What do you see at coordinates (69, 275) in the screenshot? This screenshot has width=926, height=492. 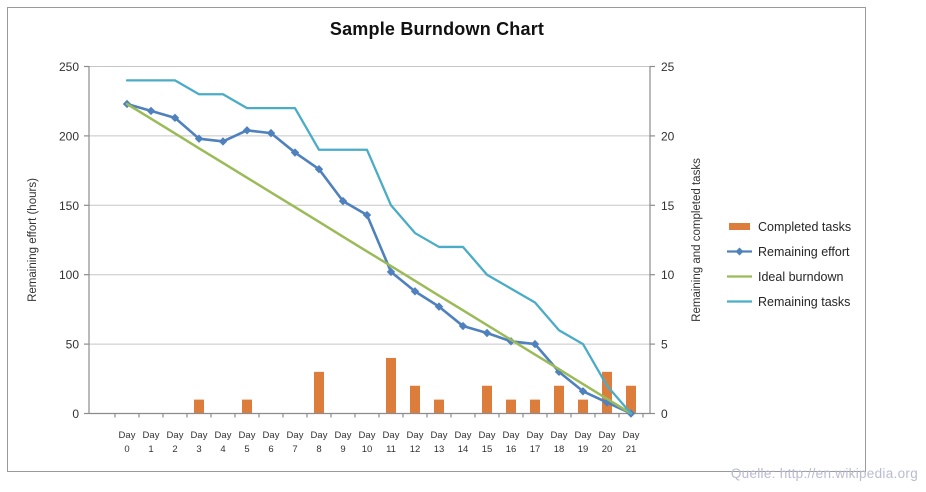 I see `left-tick-label: 100` at bounding box center [69, 275].